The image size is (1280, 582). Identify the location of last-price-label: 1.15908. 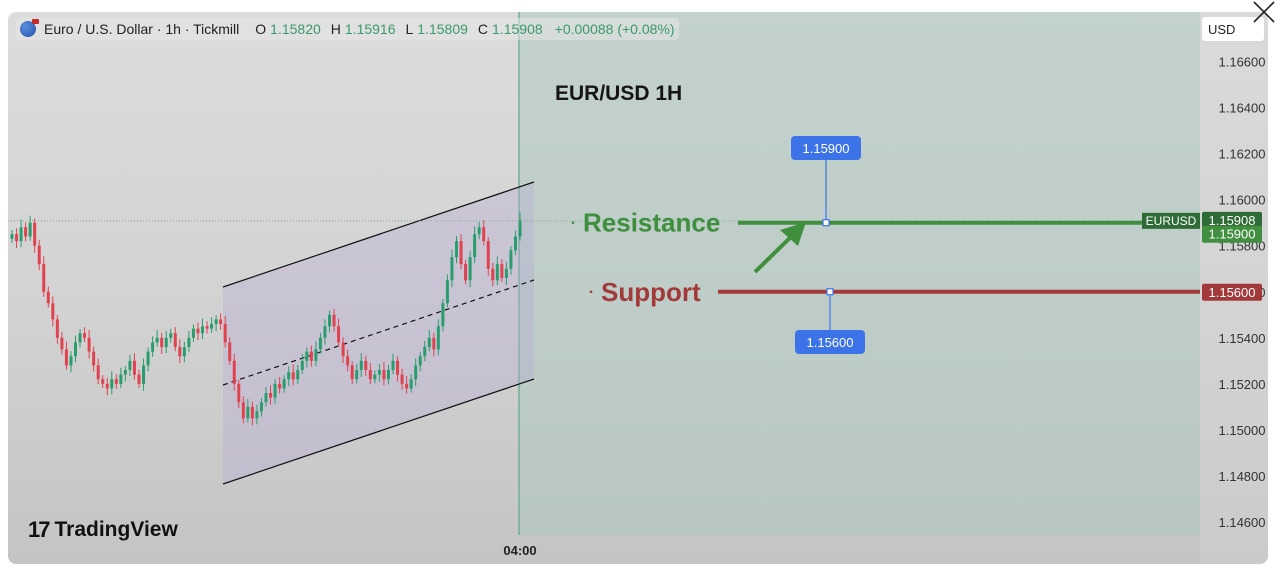
(1232, 220).